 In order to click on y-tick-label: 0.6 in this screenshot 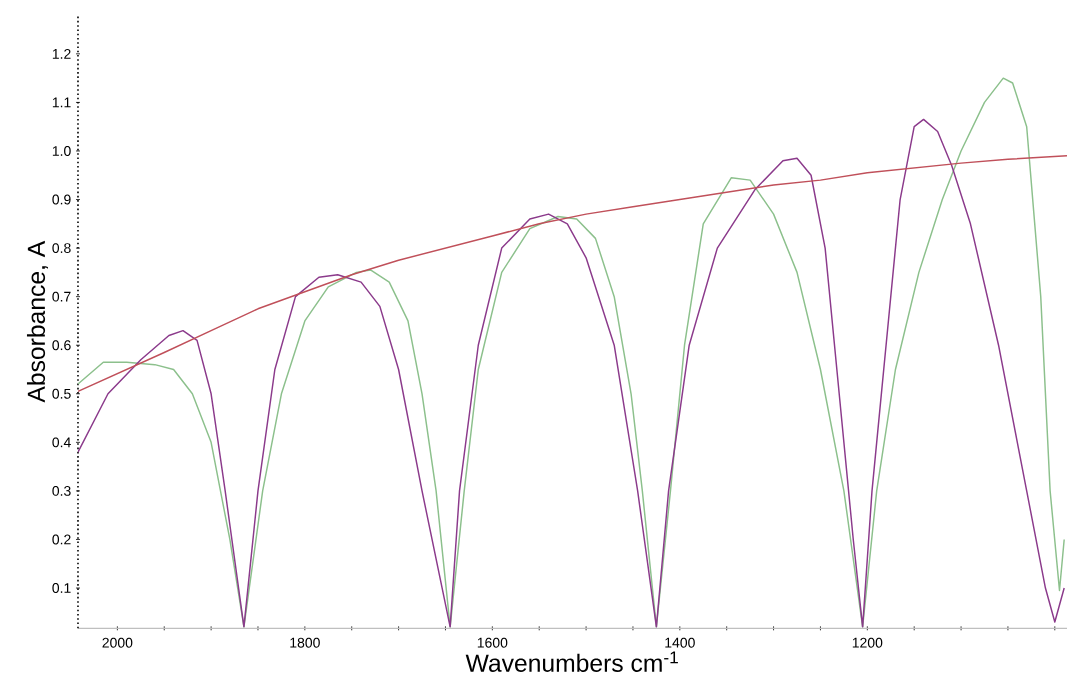, I will do `click(61, 345)`.